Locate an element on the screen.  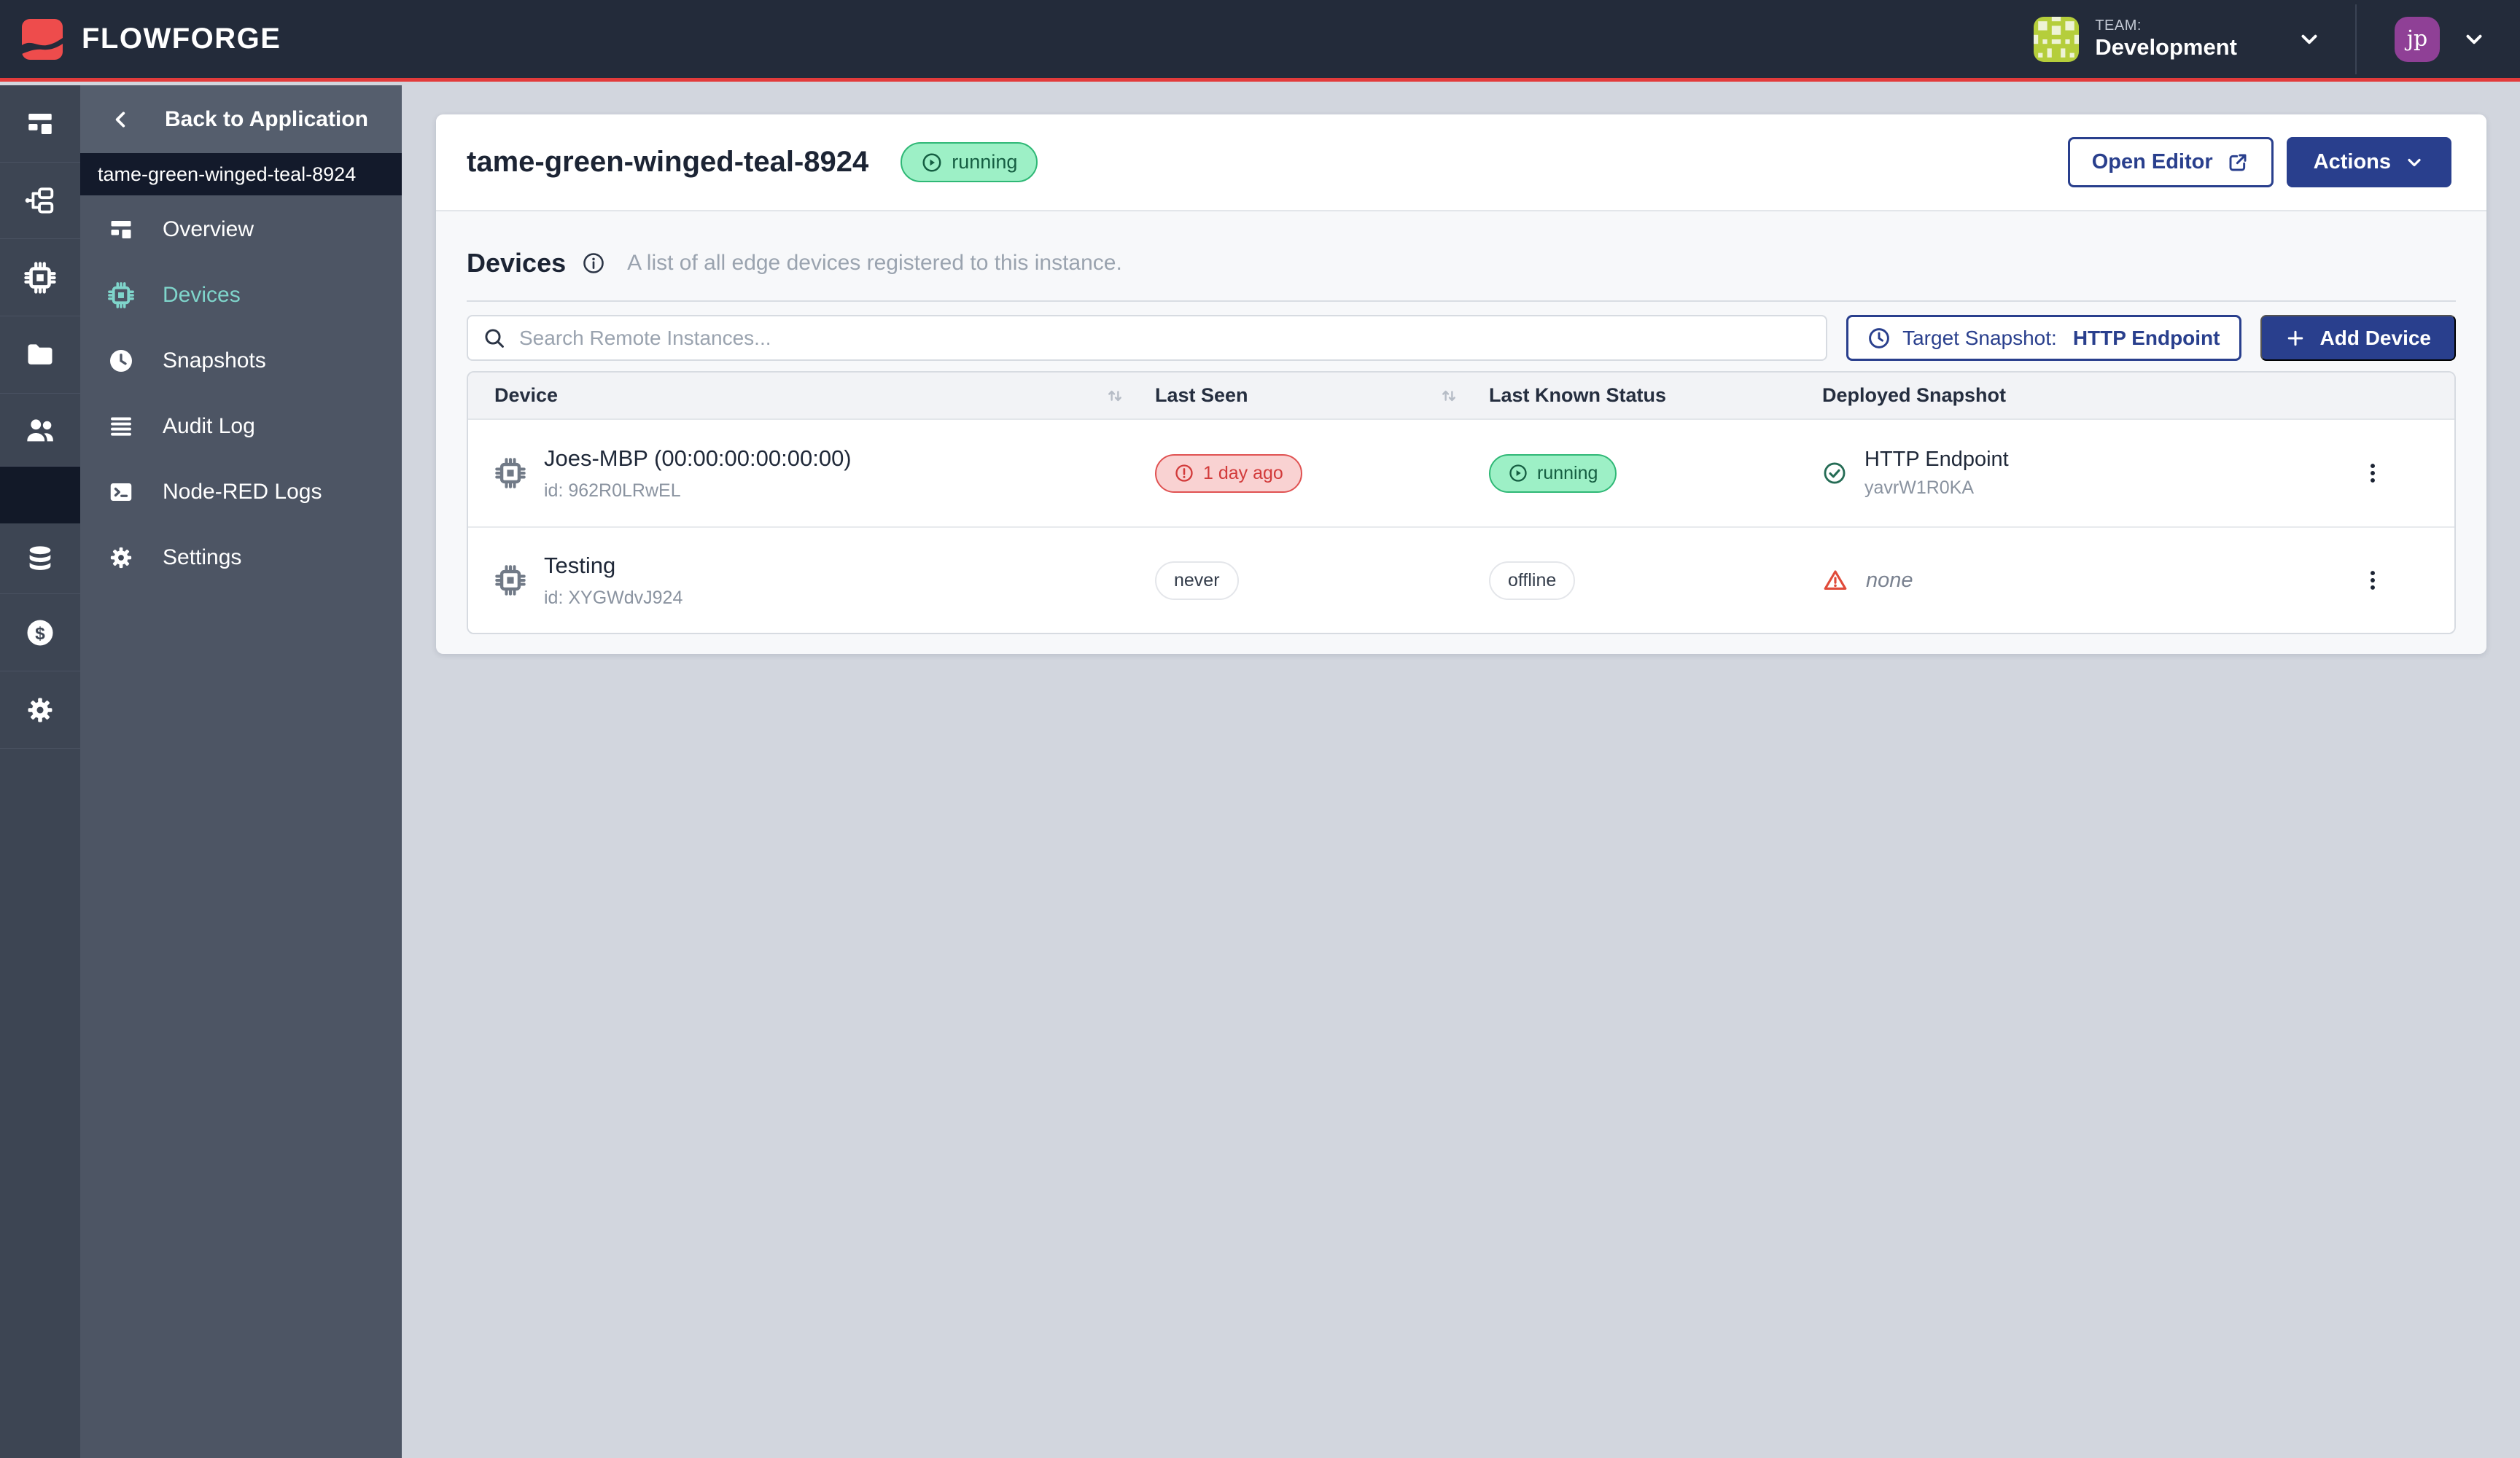
gear-icon is located at coordinates (121, 558).